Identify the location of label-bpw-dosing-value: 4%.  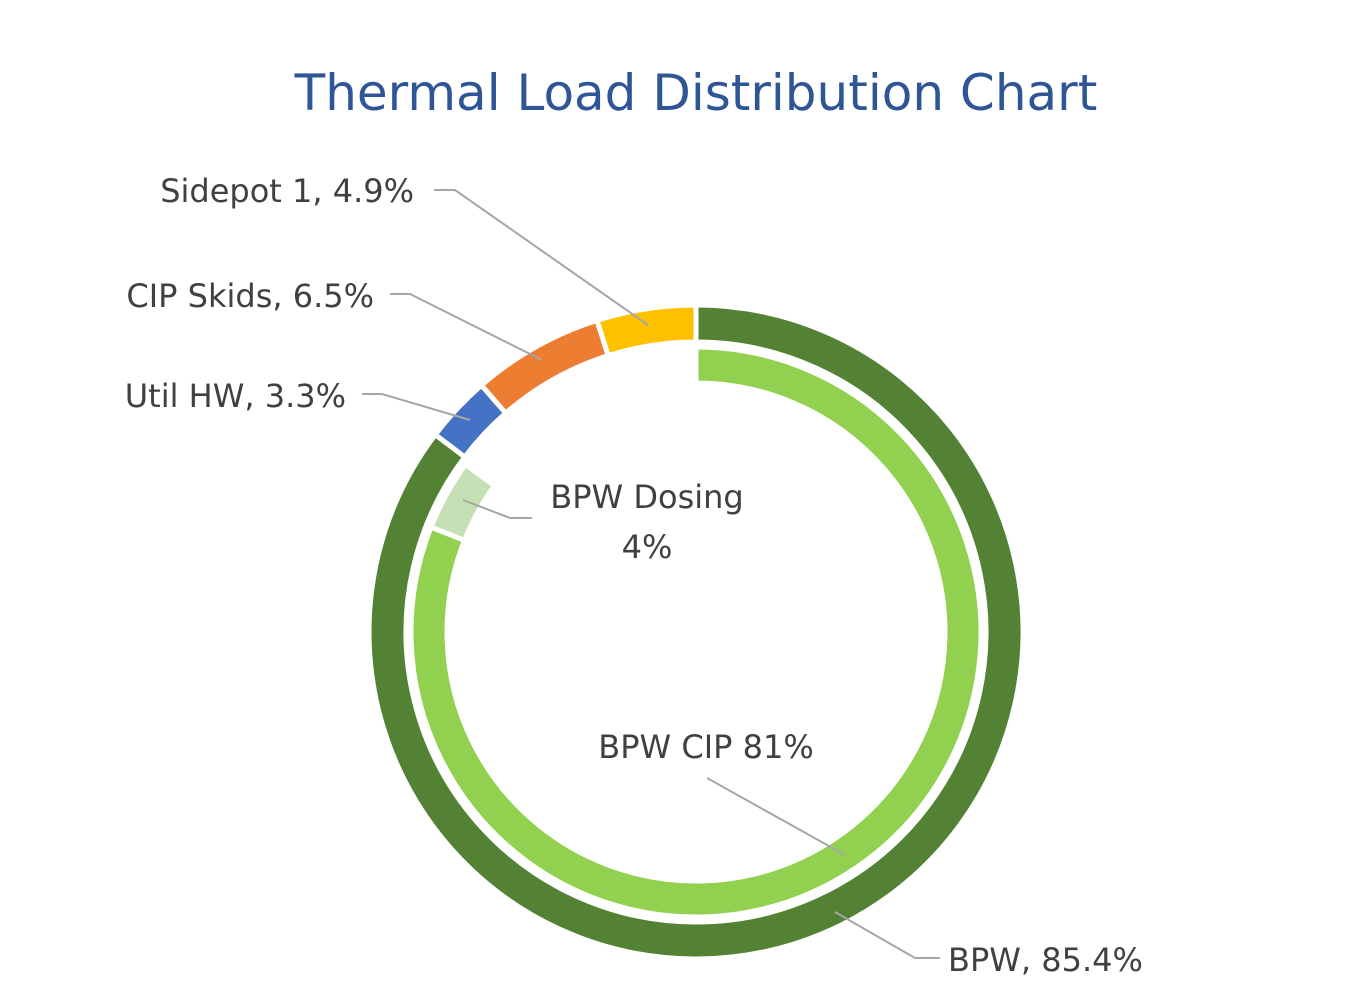
(647, 547).